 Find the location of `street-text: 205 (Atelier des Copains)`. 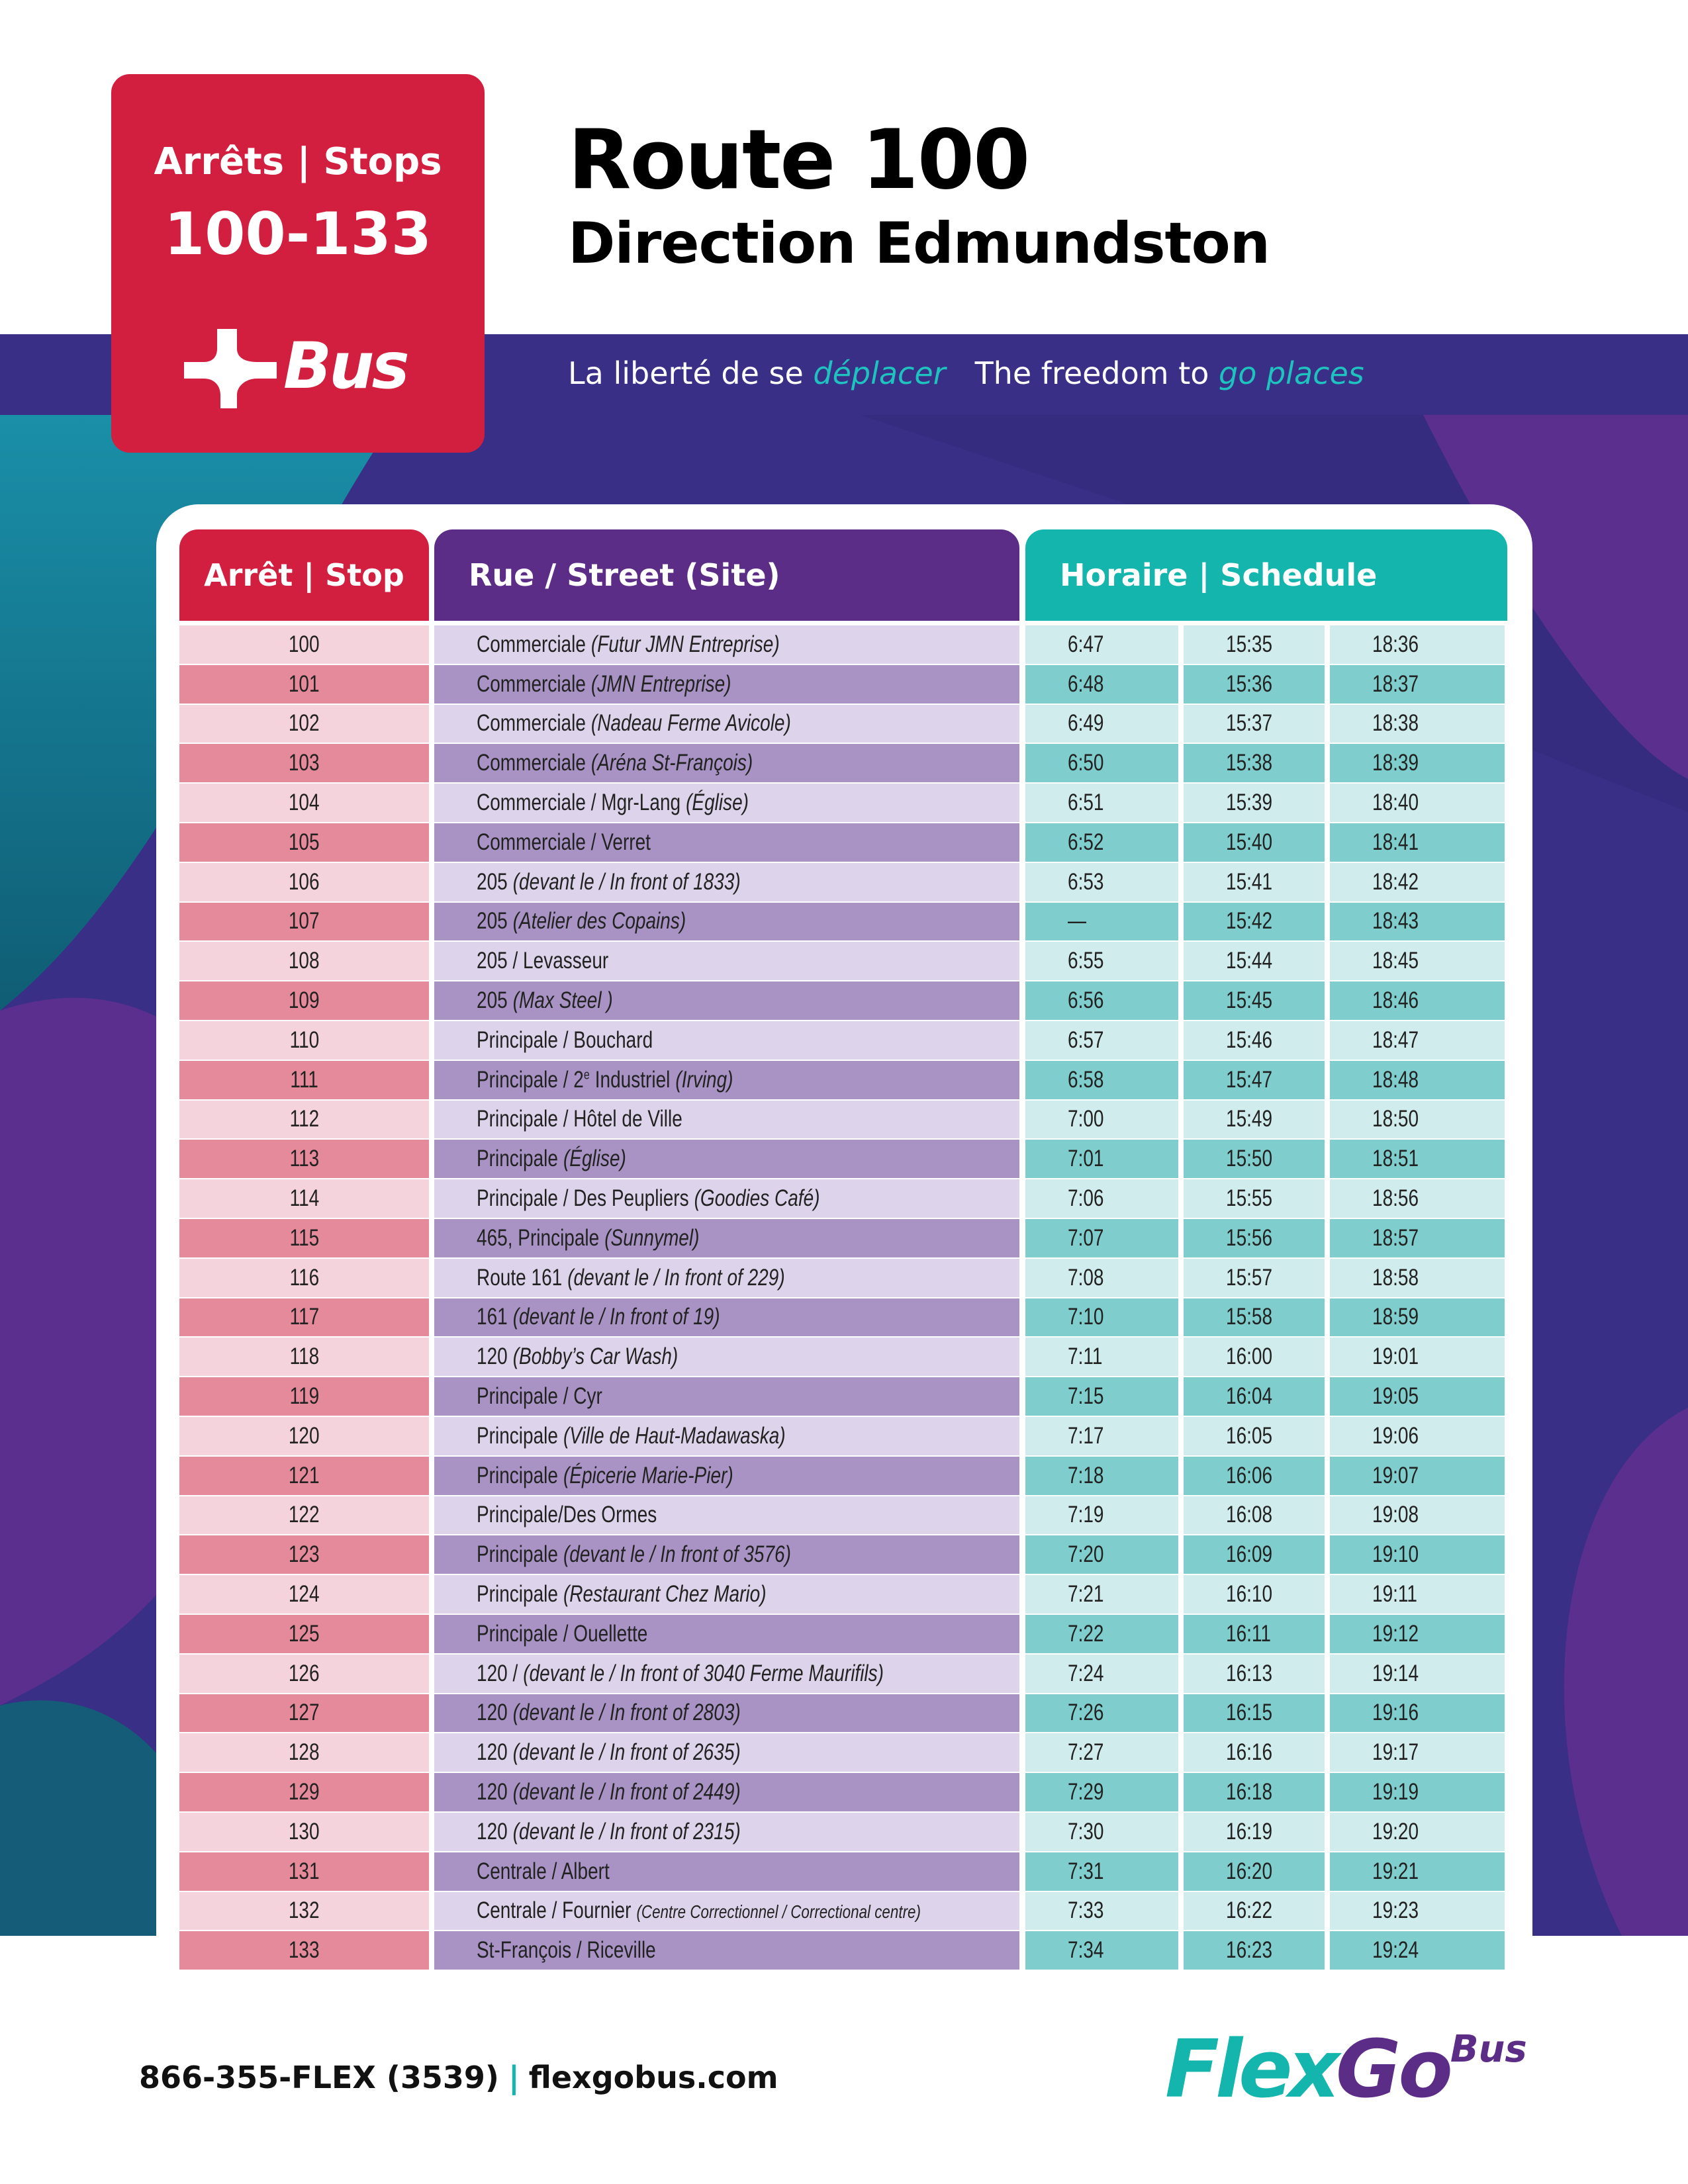

street-text: 205 (Atelier des Copains) is located at coordinates (581, 921).